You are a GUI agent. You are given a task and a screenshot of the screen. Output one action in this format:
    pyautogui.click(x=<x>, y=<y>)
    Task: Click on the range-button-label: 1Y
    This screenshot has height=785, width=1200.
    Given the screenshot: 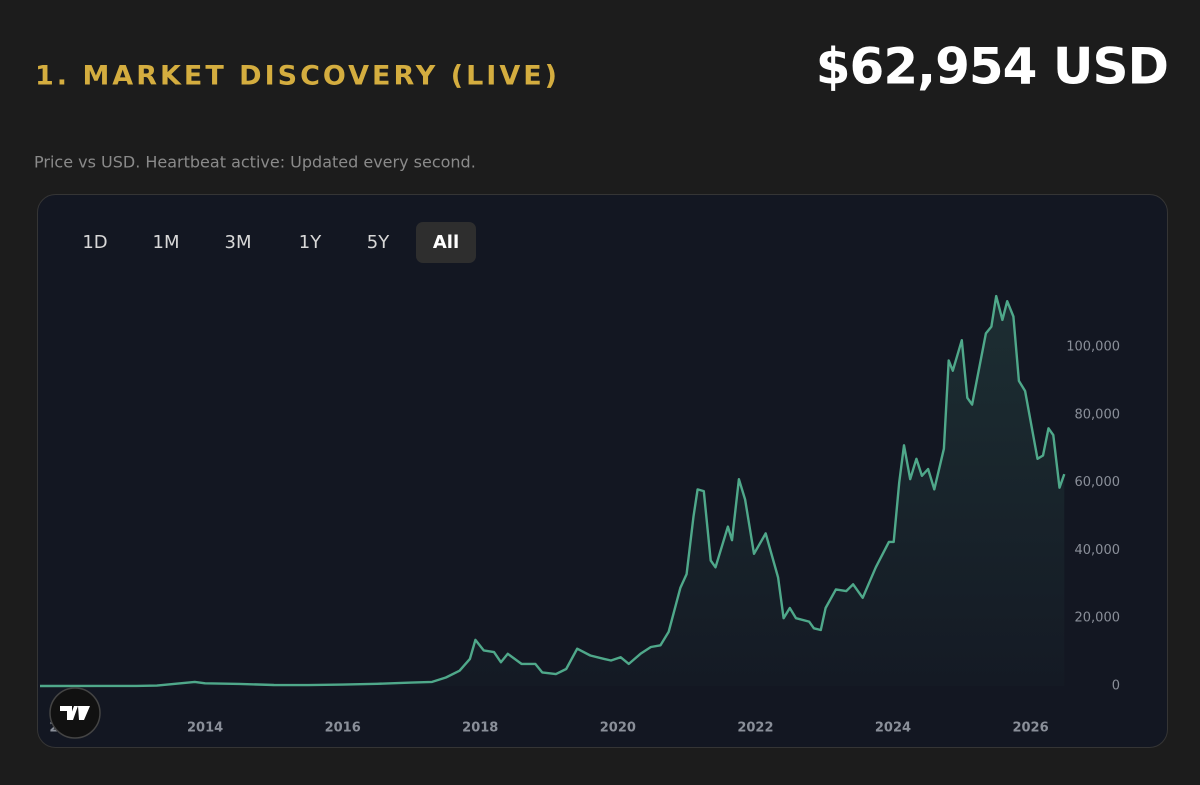 What is the action you would take?
    pyautogui.click(x=310, y=242)
    